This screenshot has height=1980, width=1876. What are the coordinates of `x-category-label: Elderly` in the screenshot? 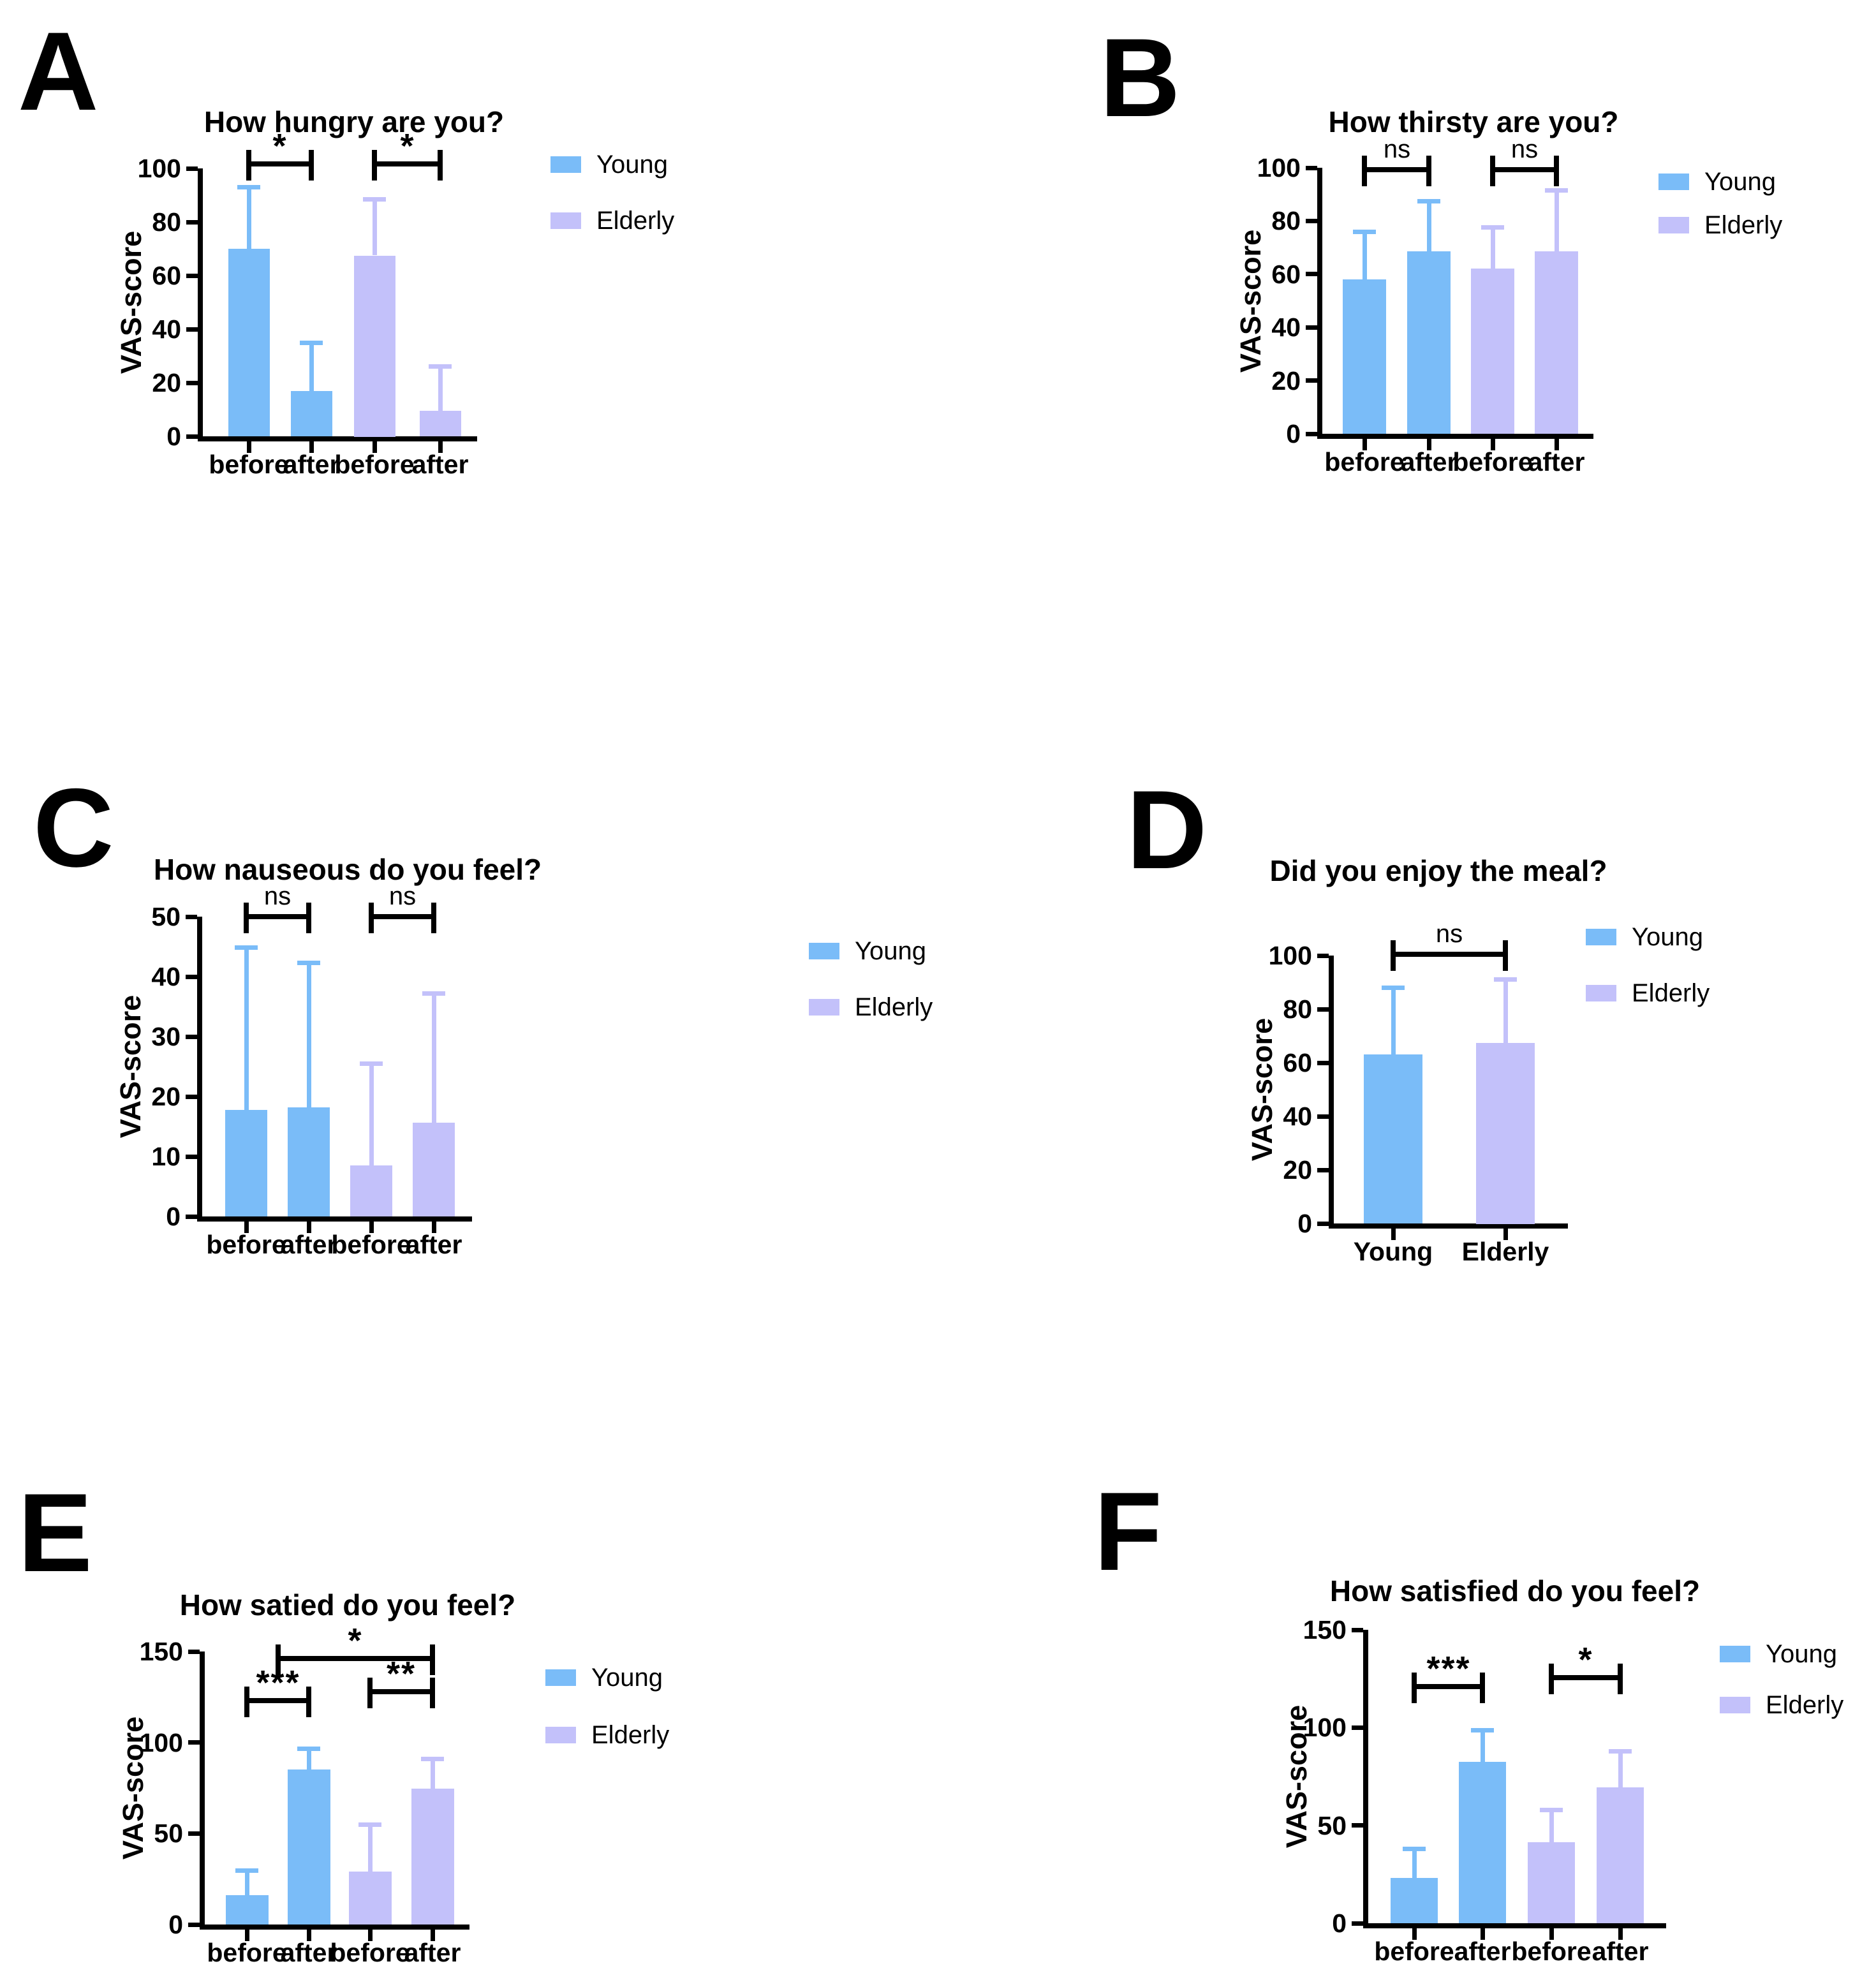 It's located at (1505, 1251).